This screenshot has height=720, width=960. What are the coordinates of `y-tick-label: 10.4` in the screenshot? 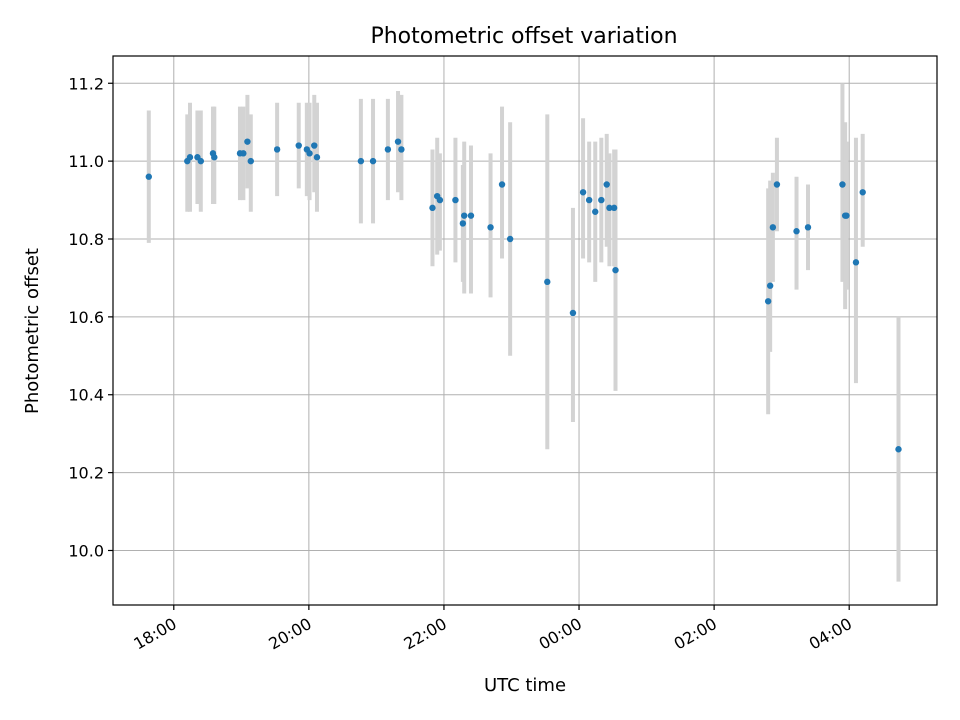 It's located at (86, 395).